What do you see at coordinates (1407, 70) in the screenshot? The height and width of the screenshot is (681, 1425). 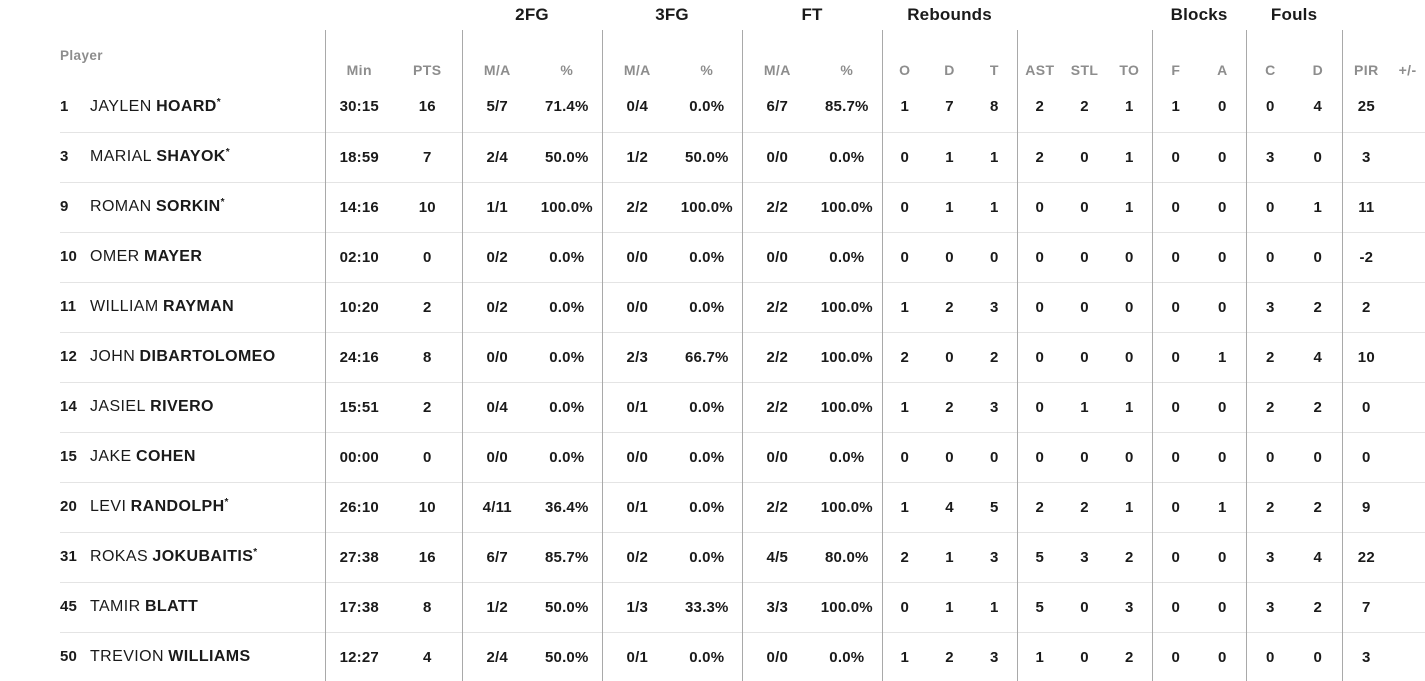 I see `col-header-plus-minus: +/-` at bounding box center [1407, 70].